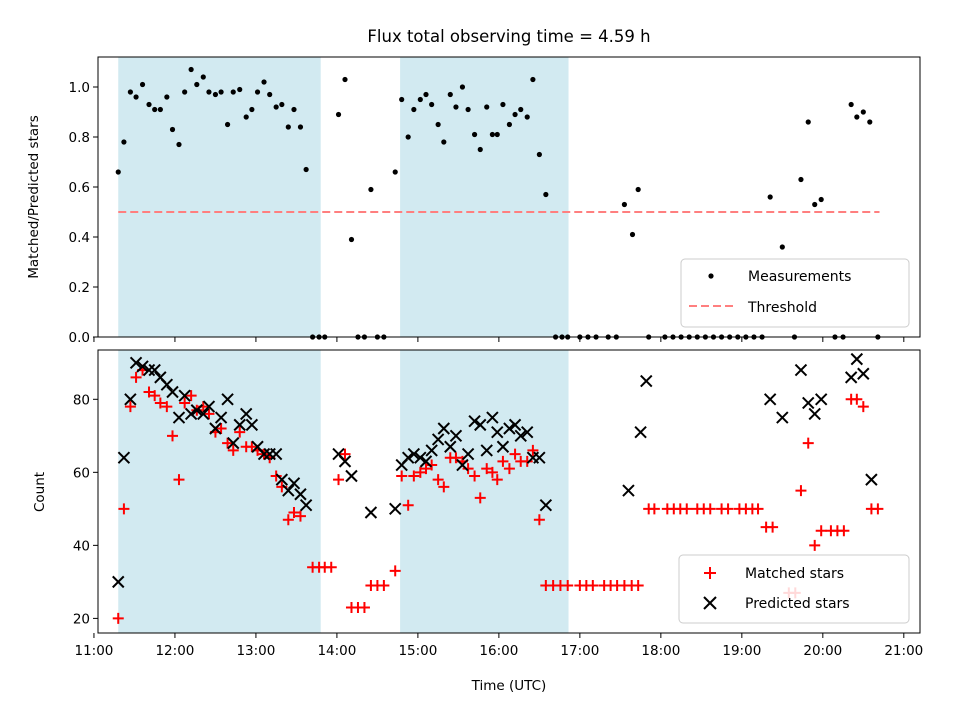  Describe the element at coordinates (782, 308) in the screenshot. I see `legend-threshold-label: Threshold` at that location.